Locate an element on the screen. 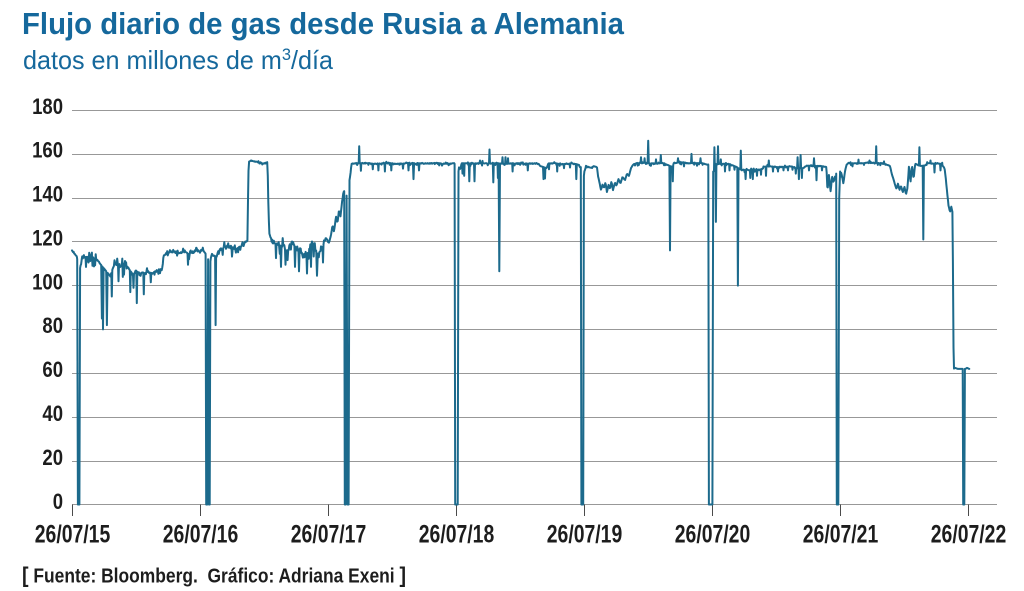  svg-text: 26/07/20 is located at coordinates (713, 535).